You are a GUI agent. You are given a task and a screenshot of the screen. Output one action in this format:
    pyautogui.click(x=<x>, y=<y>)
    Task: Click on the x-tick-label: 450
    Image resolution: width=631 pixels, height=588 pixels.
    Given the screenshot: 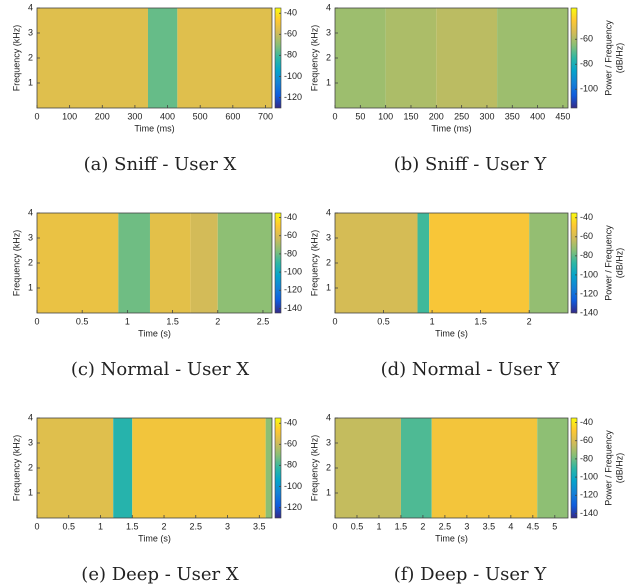 What is the action you would take?
    pyautogui.click(x=562, y=116)
    